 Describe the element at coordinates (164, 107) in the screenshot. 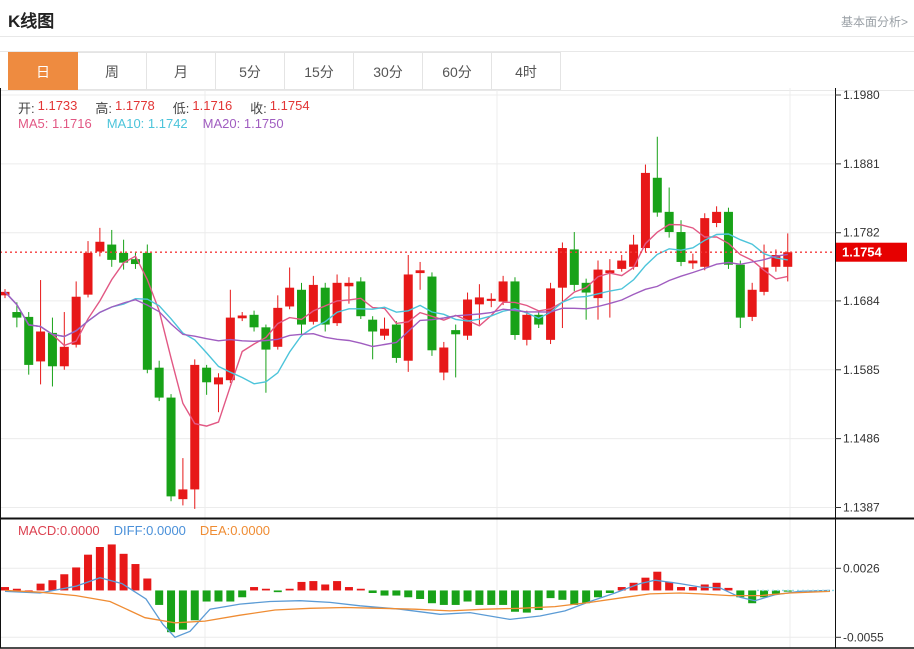

I see `ohlc-legend: 开: 1.1733 高: 1.1778 低: 1.1716 收: 1.1754` at that location.